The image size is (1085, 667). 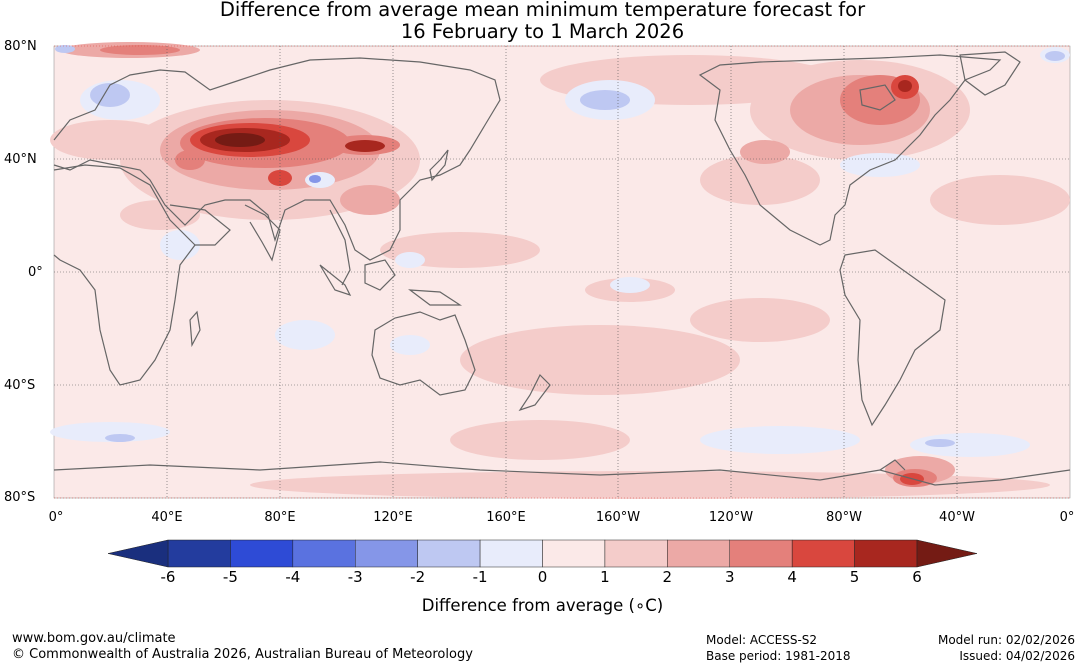 I want to click on colorbar-tick-label: 0, so click(x=542, y=577).